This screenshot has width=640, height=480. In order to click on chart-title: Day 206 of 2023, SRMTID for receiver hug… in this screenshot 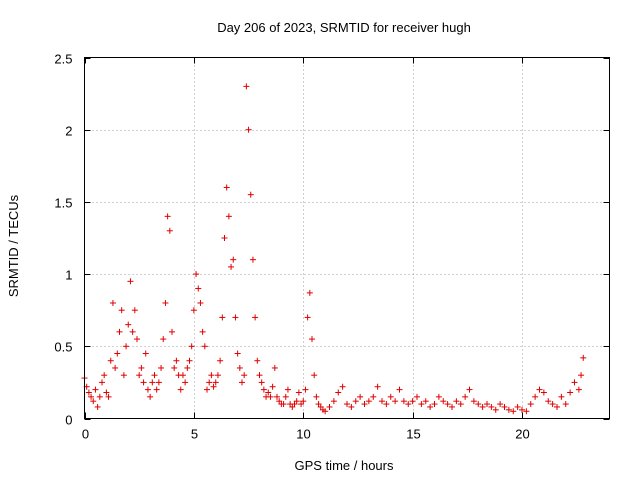, I will do `click(344, 27)`.